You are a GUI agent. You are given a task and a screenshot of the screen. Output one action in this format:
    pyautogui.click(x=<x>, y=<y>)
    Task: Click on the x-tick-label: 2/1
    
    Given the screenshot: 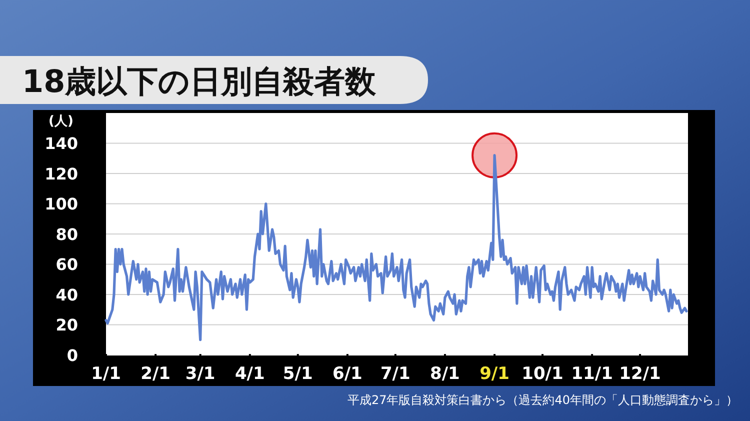 What is the action you would take?
    pyautogui.click(x=155, y=374)
    